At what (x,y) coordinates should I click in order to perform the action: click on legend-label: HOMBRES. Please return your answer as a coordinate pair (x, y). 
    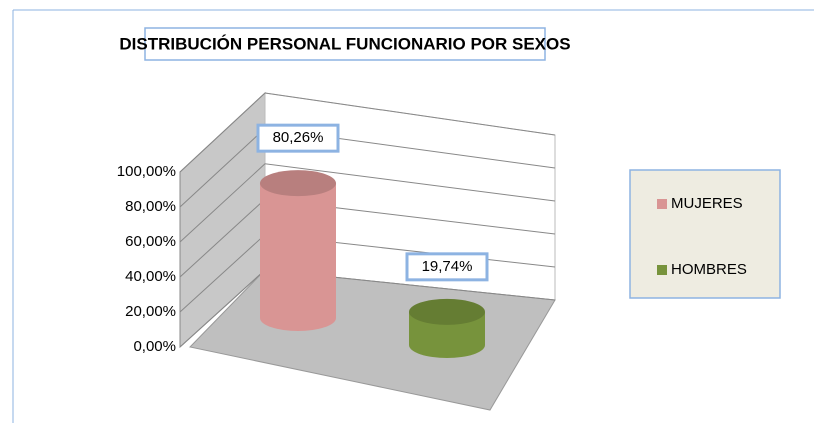
    Looking at the image, I should click on (709, 269).